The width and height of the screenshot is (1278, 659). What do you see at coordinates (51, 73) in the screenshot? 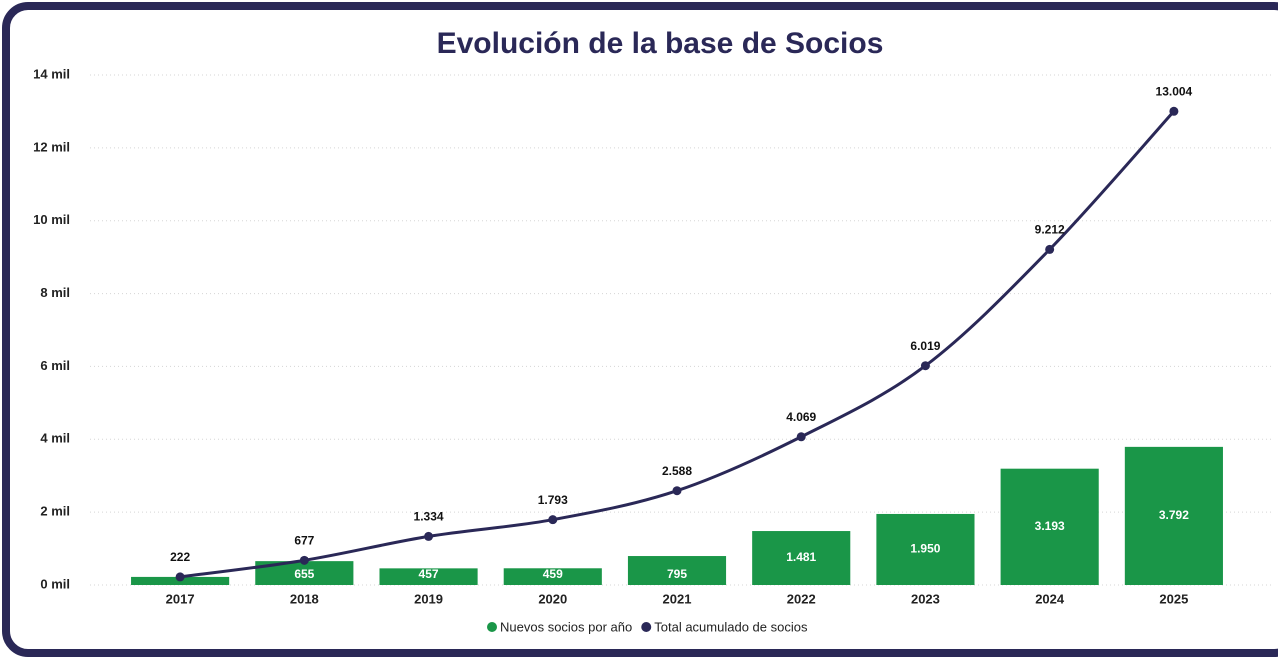
I see `y-tick-label: 14 mil` at bounding box center [51, 73].